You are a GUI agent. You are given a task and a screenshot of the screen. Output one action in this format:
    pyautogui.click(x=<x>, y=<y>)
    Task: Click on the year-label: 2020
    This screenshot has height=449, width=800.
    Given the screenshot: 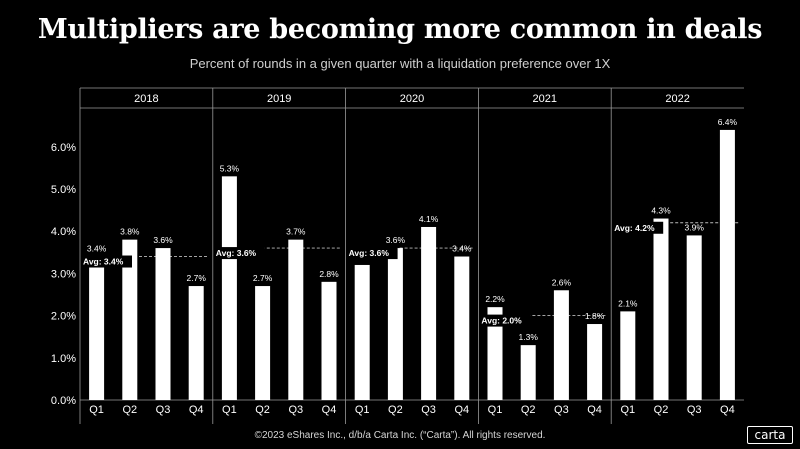 What is the action you would take?
    pyautogui.click(x=412, y=99)
    